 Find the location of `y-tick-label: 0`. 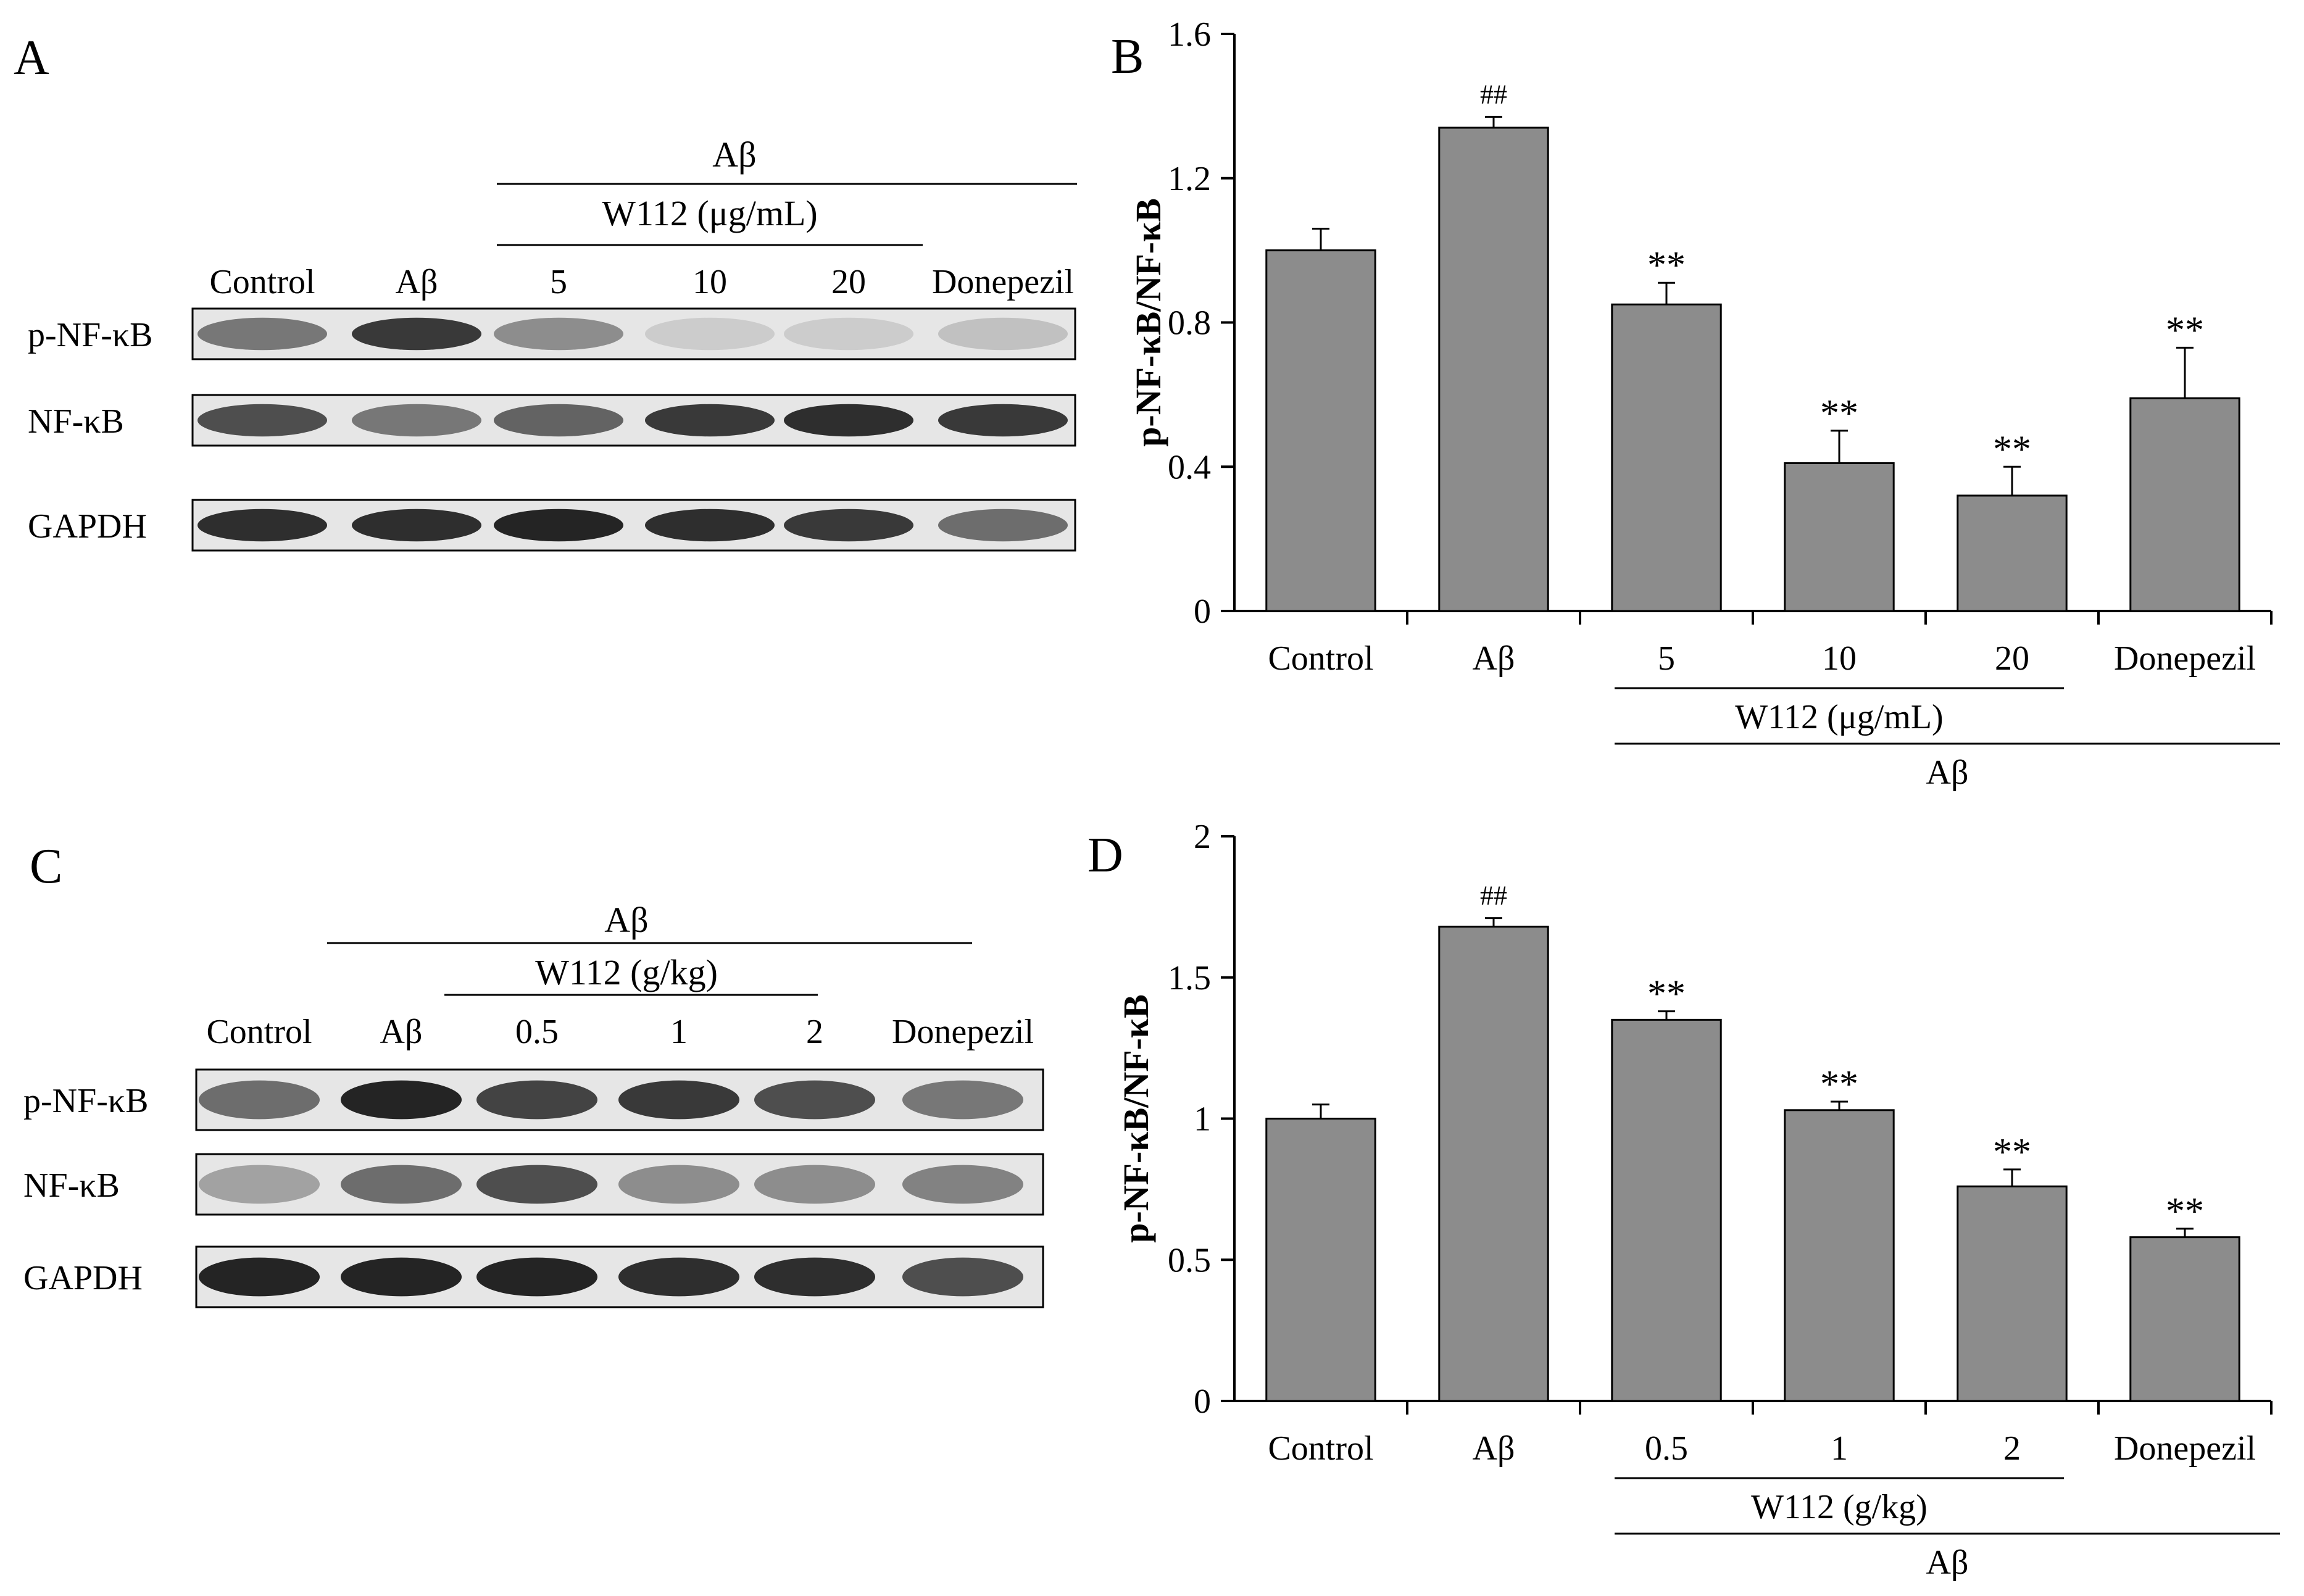

y-tick-label: 0 is located at coordinates (1202, 1401).